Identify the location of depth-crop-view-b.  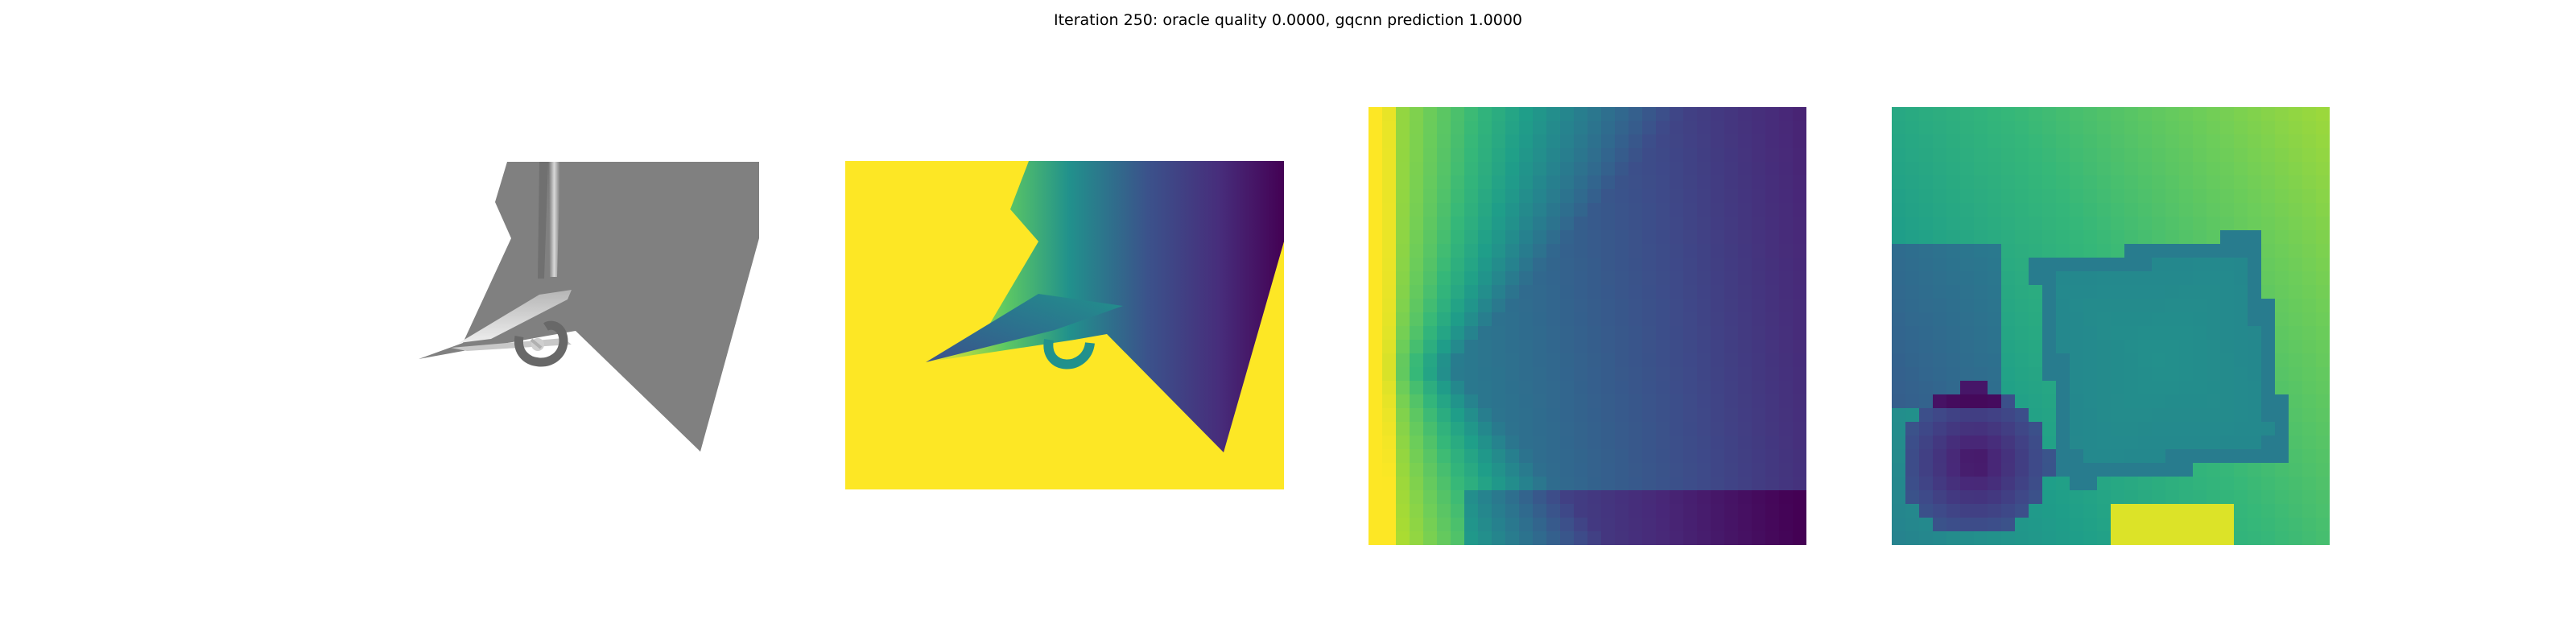
(2111, 326).